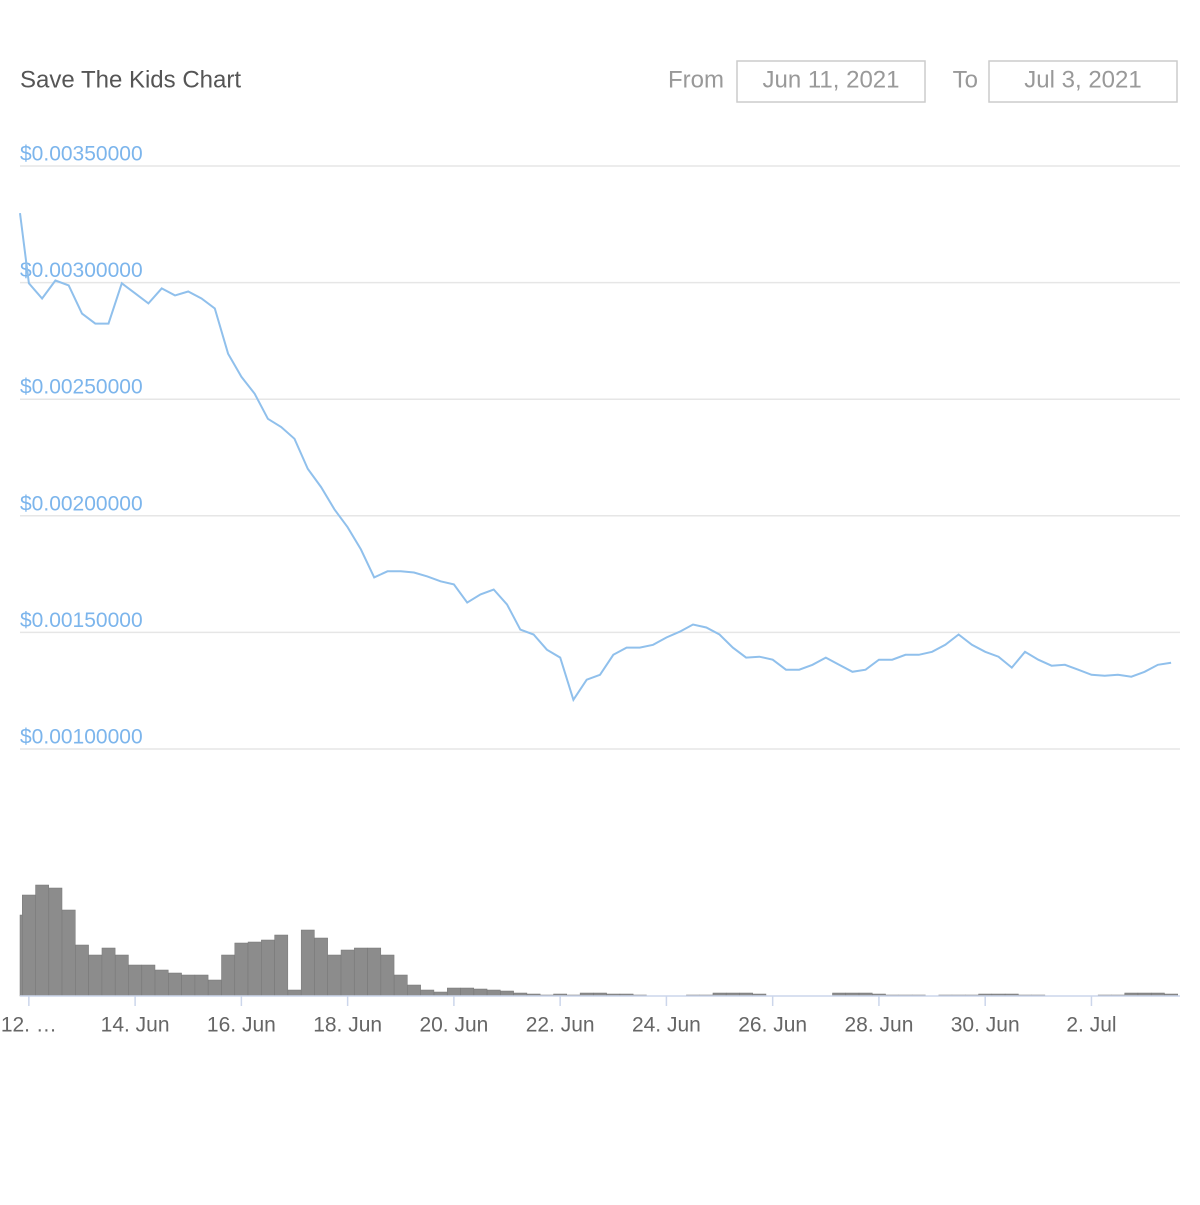  Describe the element at coordinates (81, 503) in the screenshot. I see `y-tick-label: $0.00200000` at that location.